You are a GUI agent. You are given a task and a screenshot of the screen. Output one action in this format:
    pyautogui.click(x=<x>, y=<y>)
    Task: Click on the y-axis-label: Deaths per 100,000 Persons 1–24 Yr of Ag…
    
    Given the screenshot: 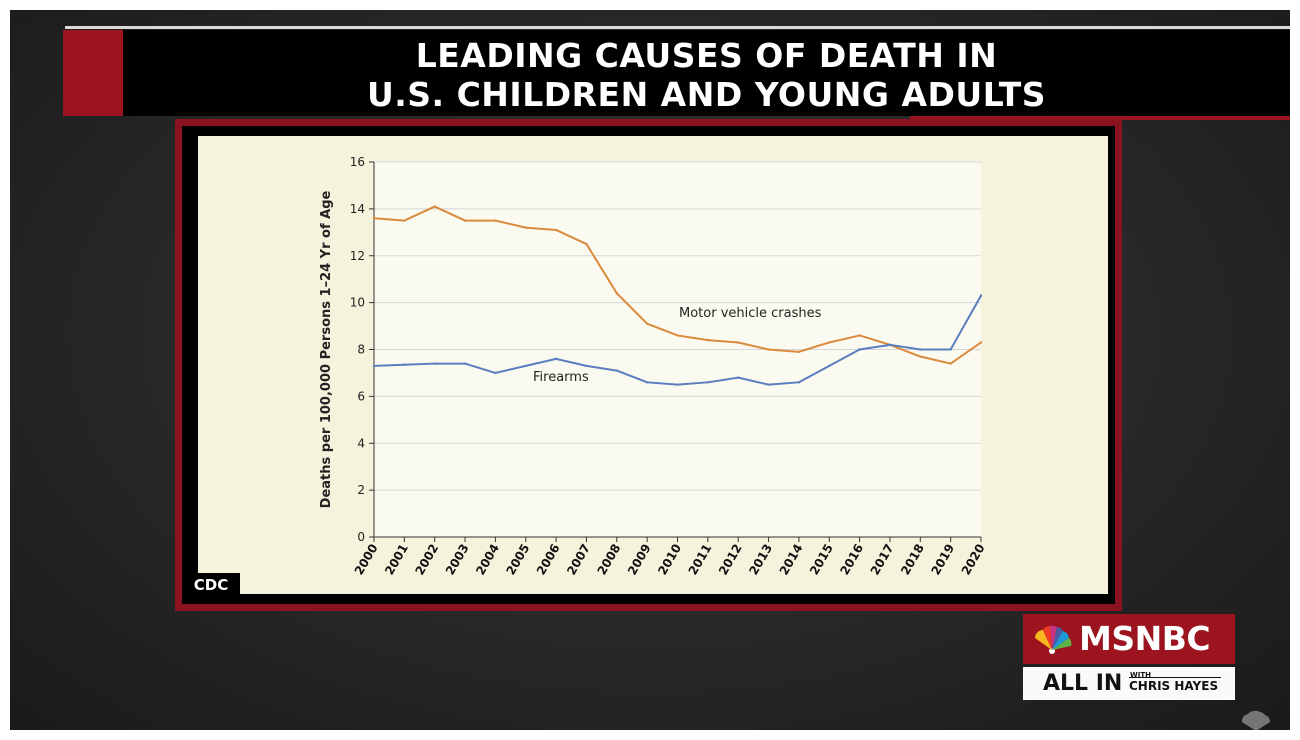 What is the action you would take?
    pyautogui.click(x=326, y=349)
    